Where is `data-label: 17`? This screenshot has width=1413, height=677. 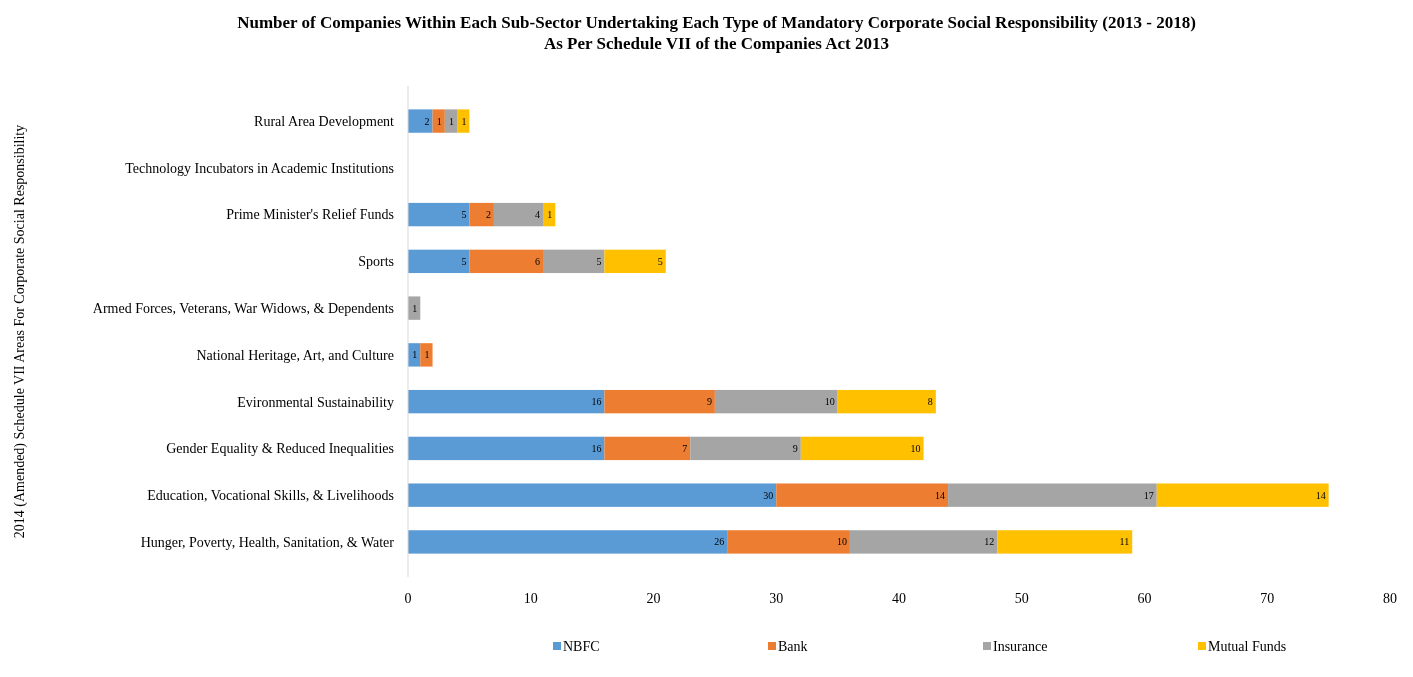
data-label: 17 is located at coordinates (1148, 495).